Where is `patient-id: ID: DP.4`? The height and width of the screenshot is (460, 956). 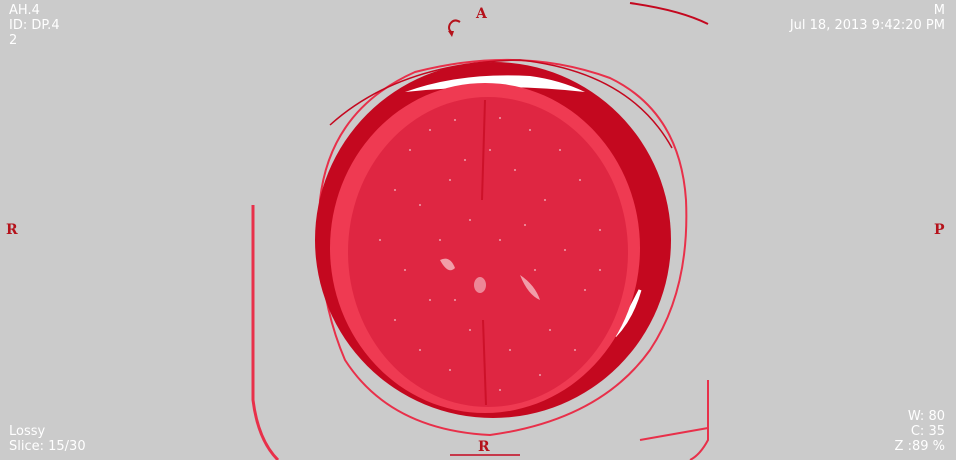
patient-id: ID: DP.4 is located at coordinates (34, 25).